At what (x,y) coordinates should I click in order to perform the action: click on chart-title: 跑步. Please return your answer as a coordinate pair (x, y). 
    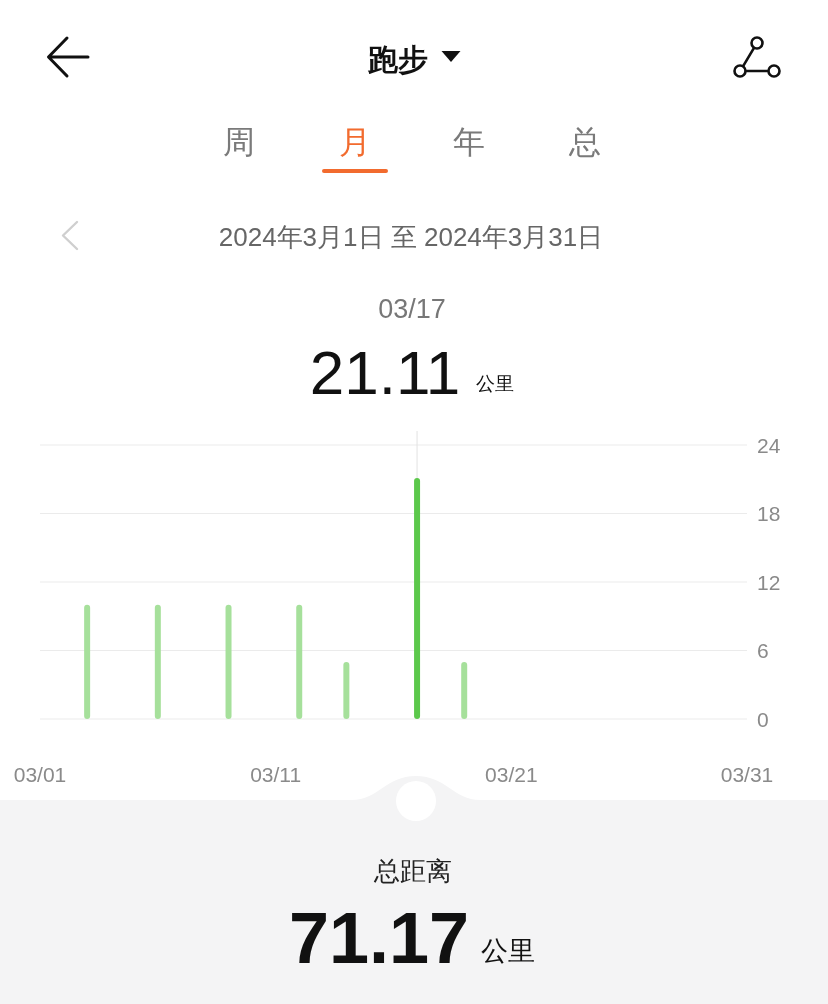
    Looking at the image, I should click on (397, 59).